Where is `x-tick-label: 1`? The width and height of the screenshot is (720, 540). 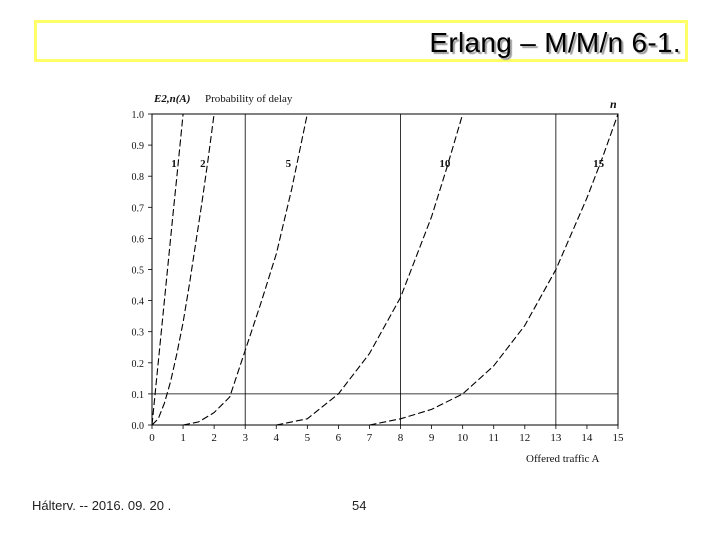
x-tick-label: 1 is located at coordinates (183, 438).